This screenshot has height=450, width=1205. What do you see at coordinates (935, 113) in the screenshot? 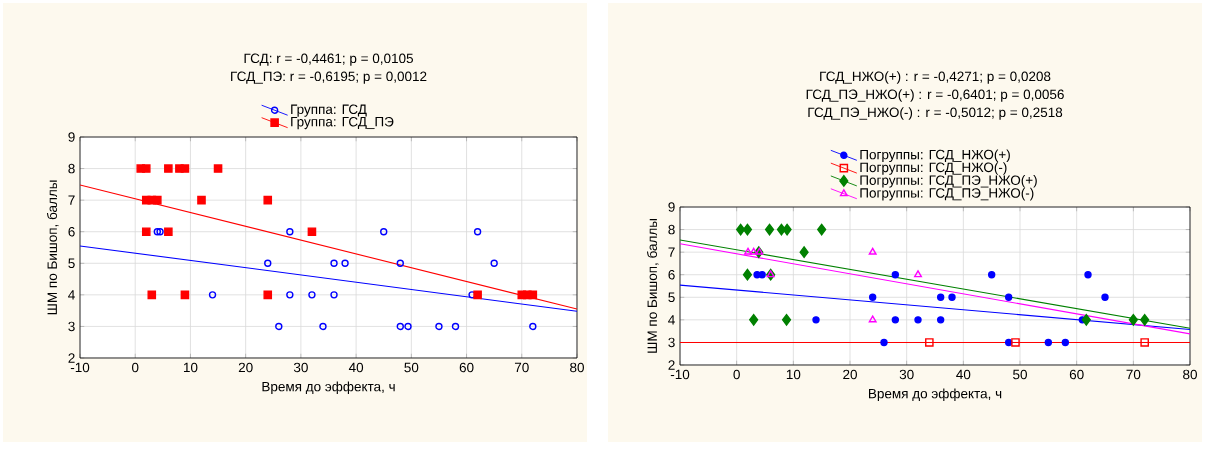
I see `text: ГСД_ПЭ_НЖО(-) : r = -0,5012; p = 0,2518` at bounding box center [935, 113].